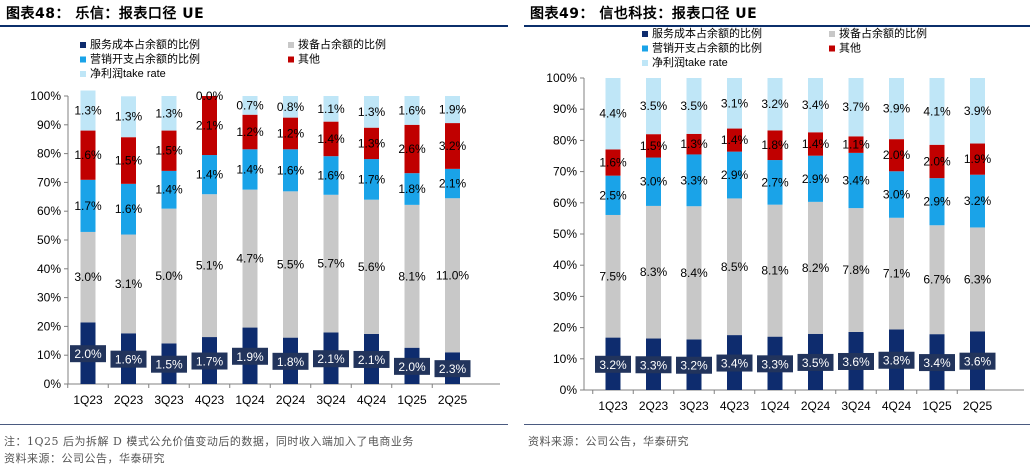 This screenshot has height=467, width=1030. I want to click on bottom-rule, so click(254, 424).